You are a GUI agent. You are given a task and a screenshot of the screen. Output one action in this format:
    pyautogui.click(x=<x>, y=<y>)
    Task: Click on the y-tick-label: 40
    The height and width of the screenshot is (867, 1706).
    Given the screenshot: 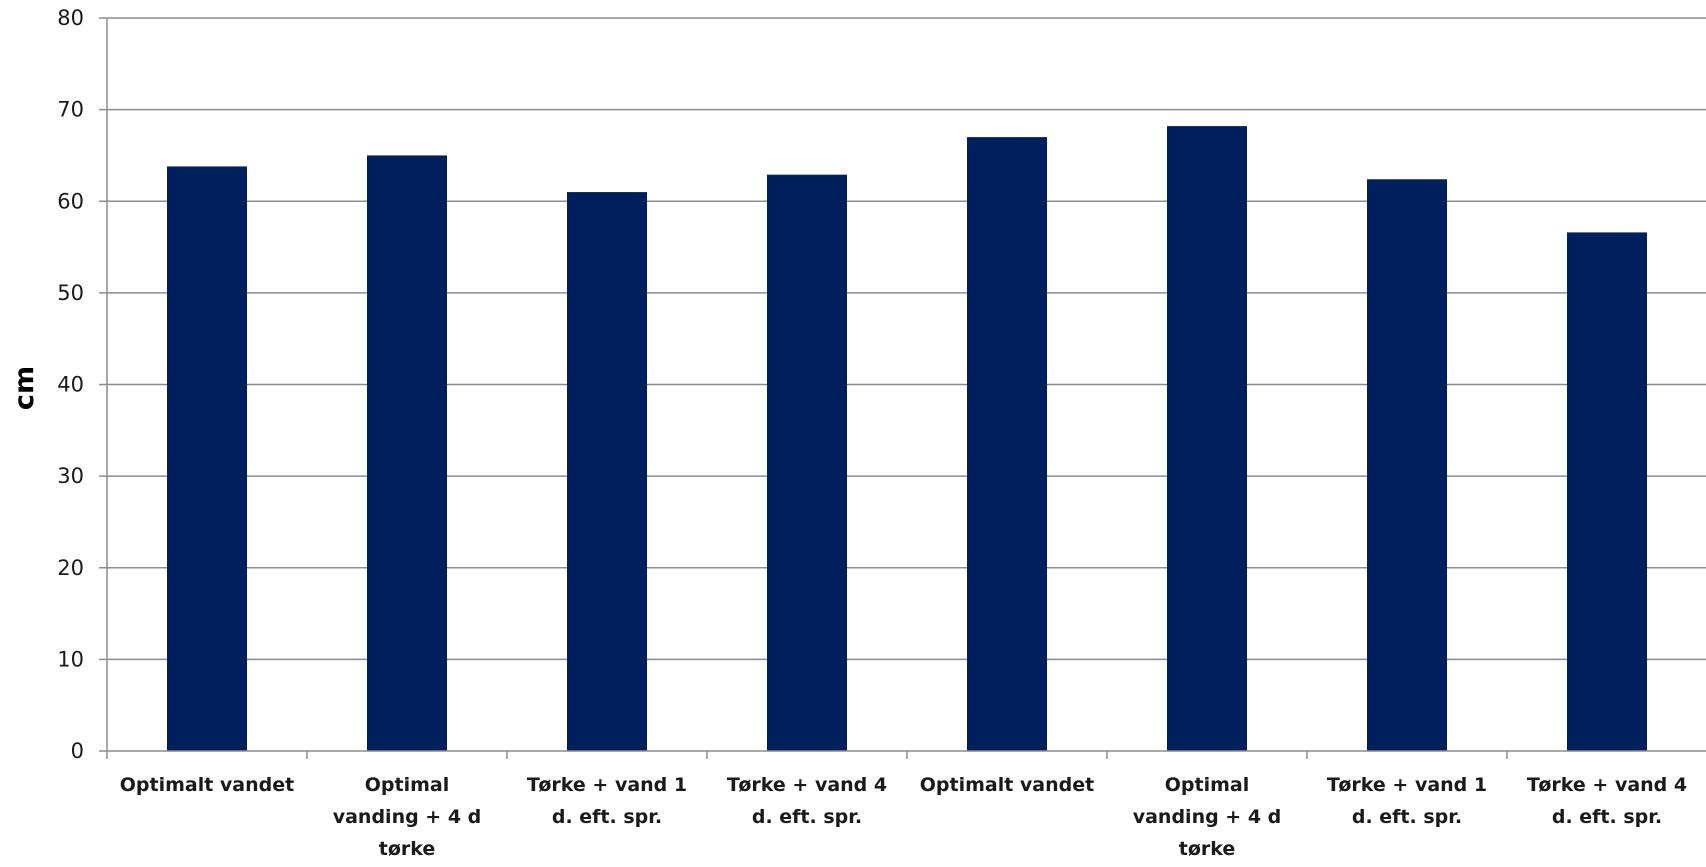 What is the action you would take?
    pyautogui.click(x=70, y=385)
    